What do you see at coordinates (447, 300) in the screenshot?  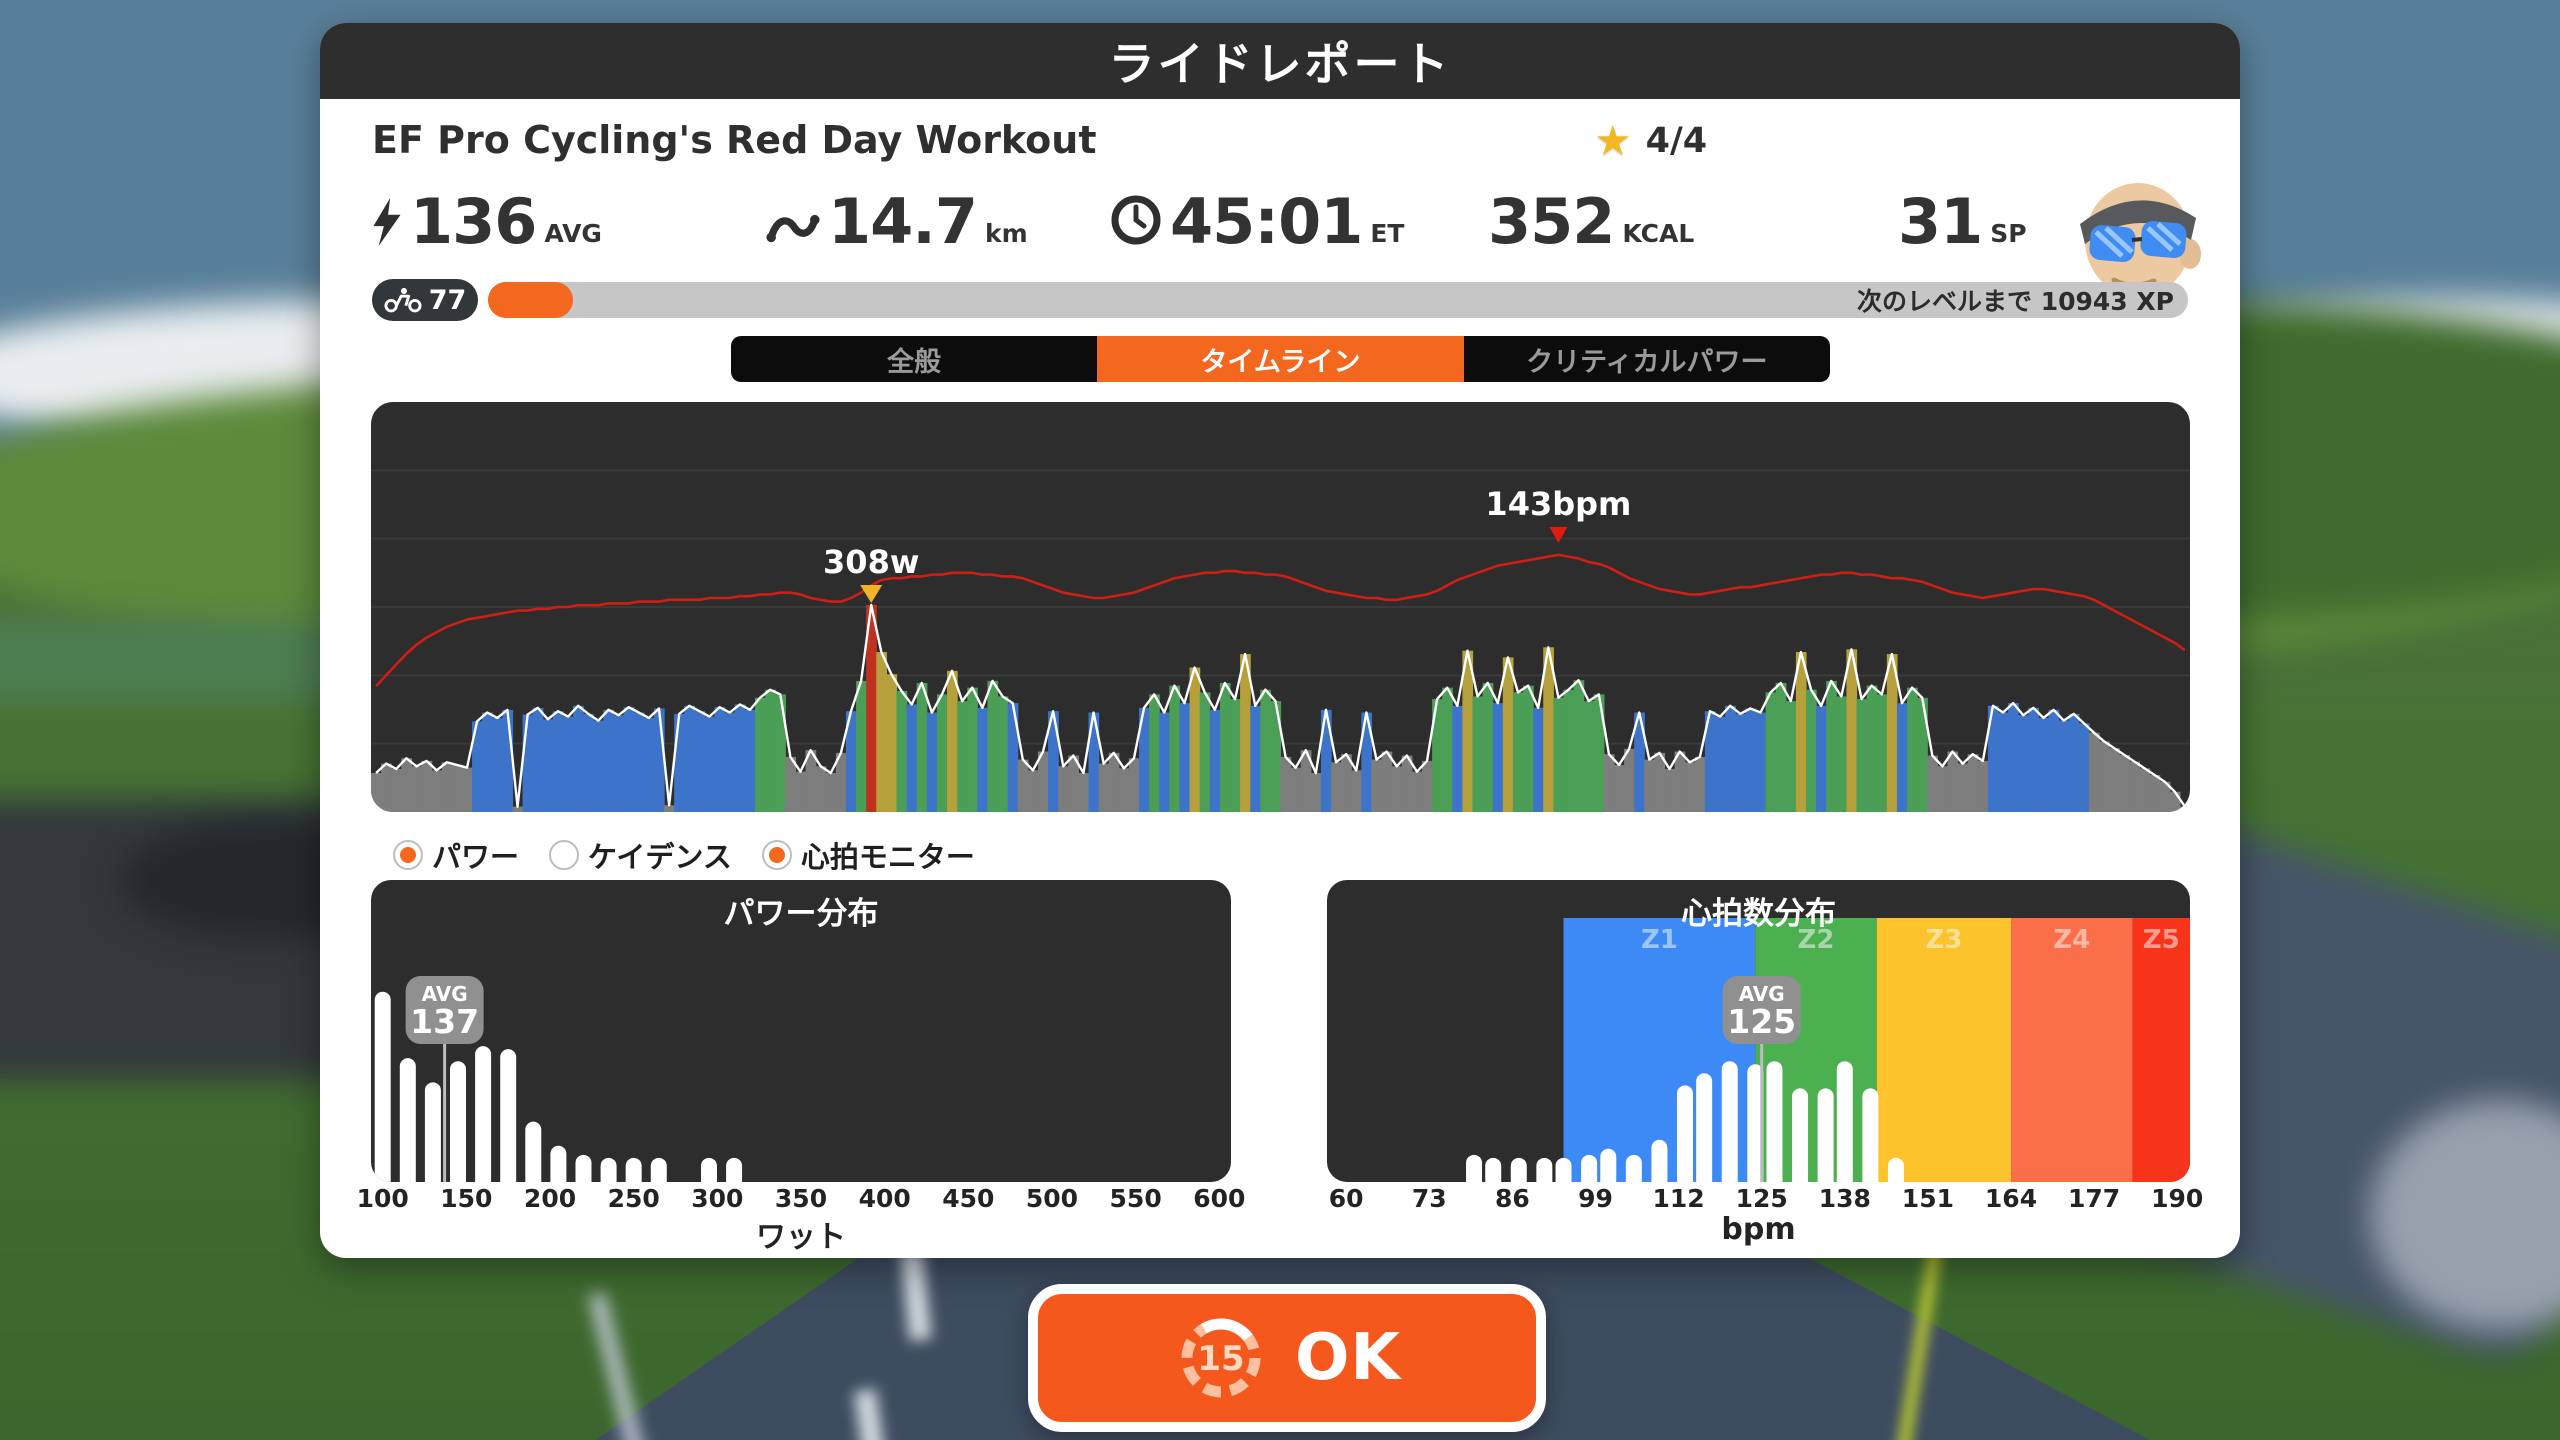 I see `level-number: 77` at bounding box center [447, 300].